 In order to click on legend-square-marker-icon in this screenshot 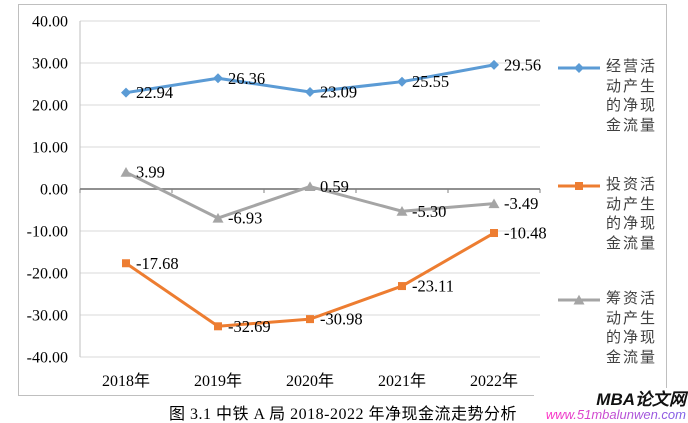, I will do `click(579, 186)`.